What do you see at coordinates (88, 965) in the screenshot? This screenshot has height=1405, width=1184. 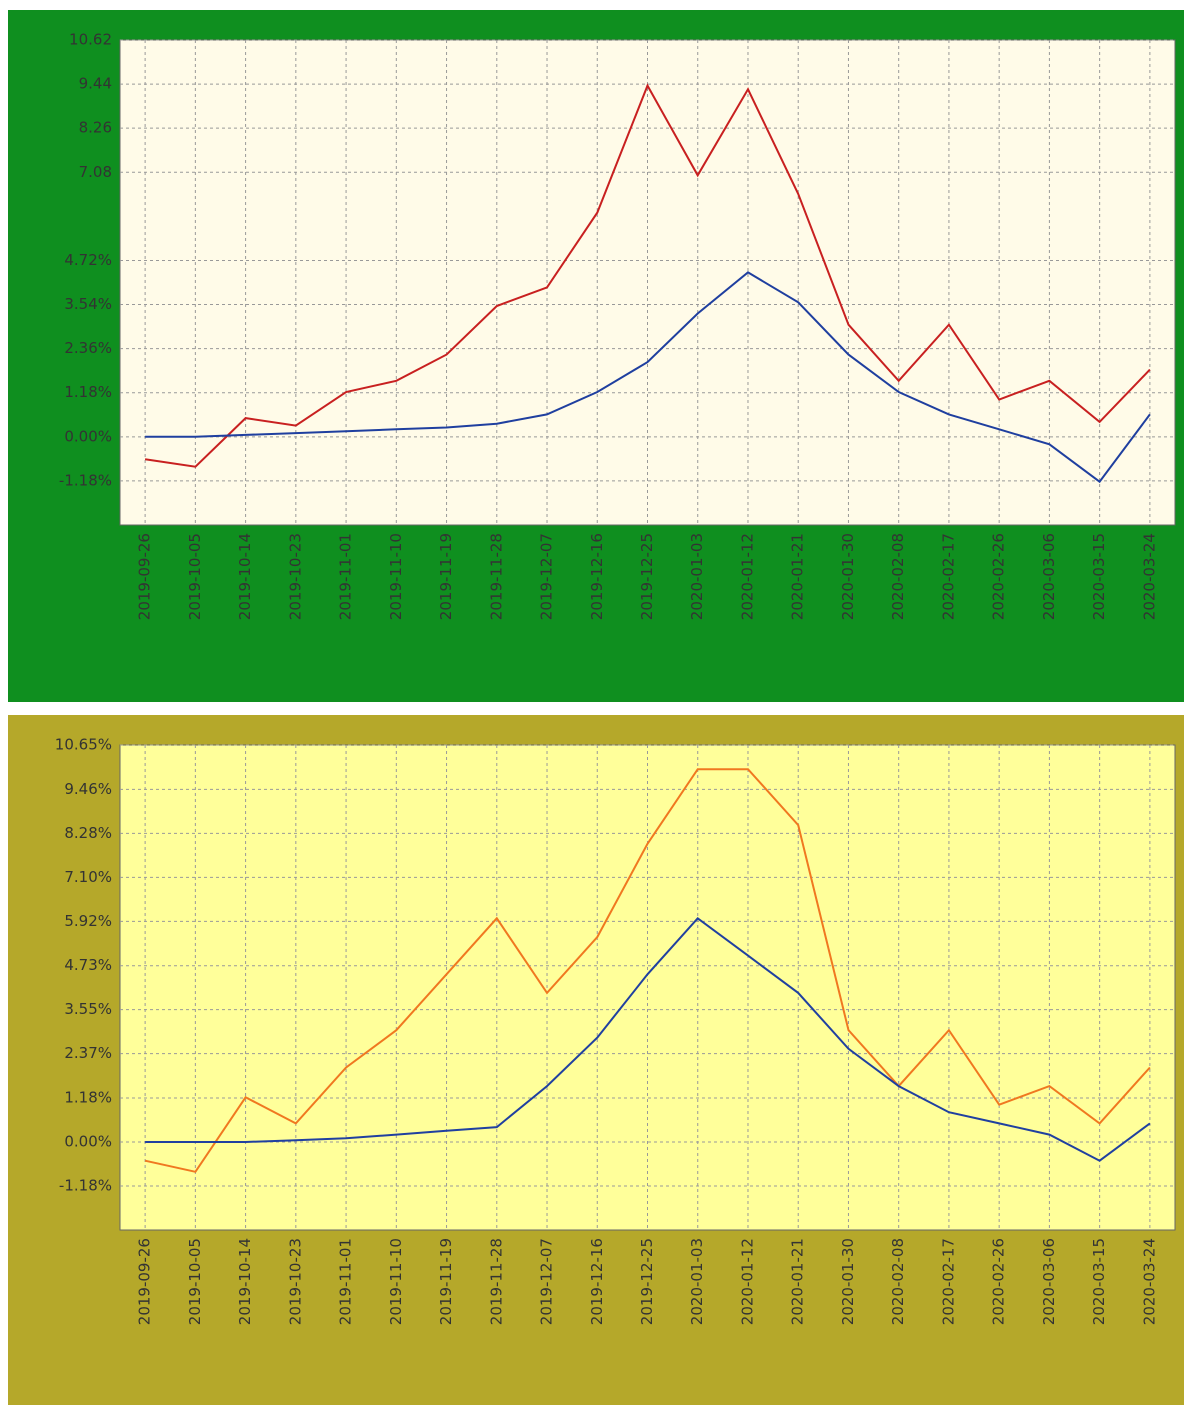 I see `y-tick-label: 4.73%` at bounding box center [88, 965].